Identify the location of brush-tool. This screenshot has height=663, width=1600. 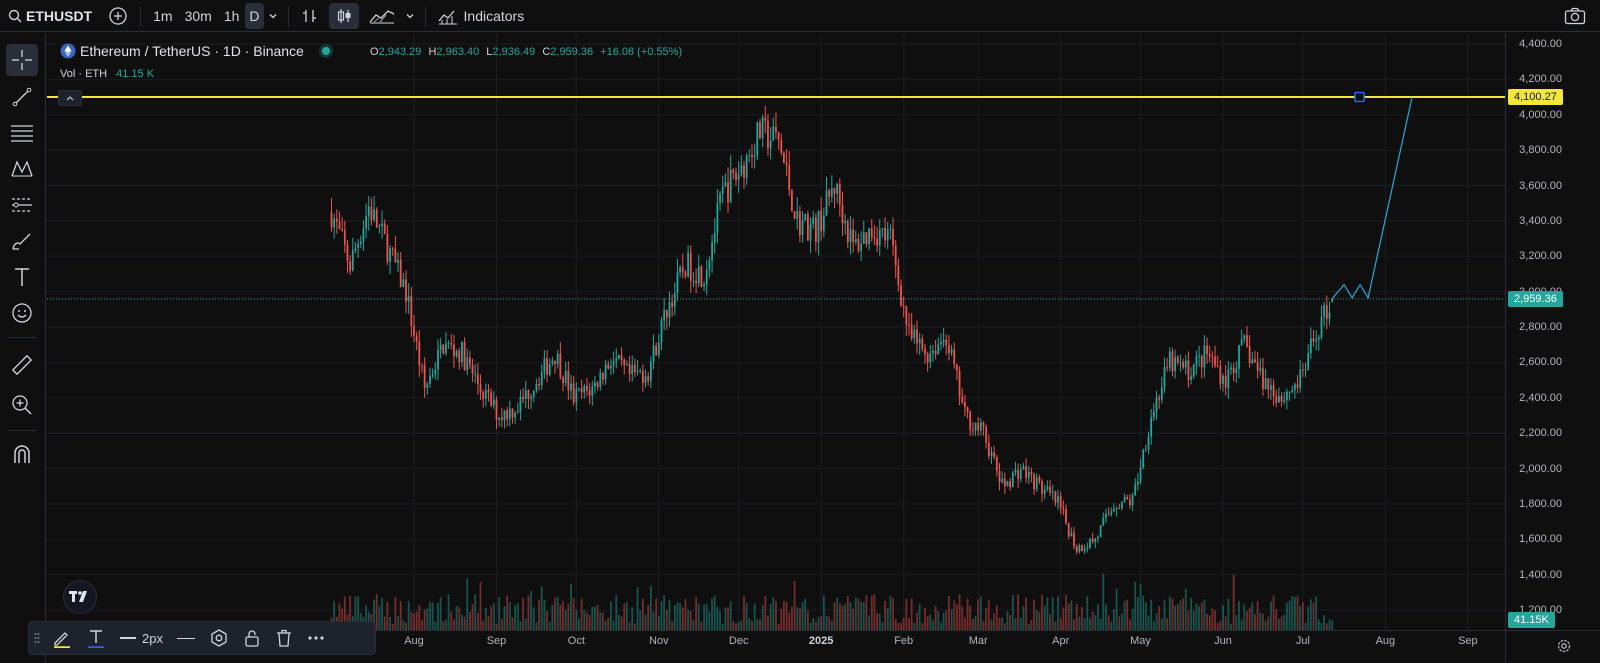
(22, 241).